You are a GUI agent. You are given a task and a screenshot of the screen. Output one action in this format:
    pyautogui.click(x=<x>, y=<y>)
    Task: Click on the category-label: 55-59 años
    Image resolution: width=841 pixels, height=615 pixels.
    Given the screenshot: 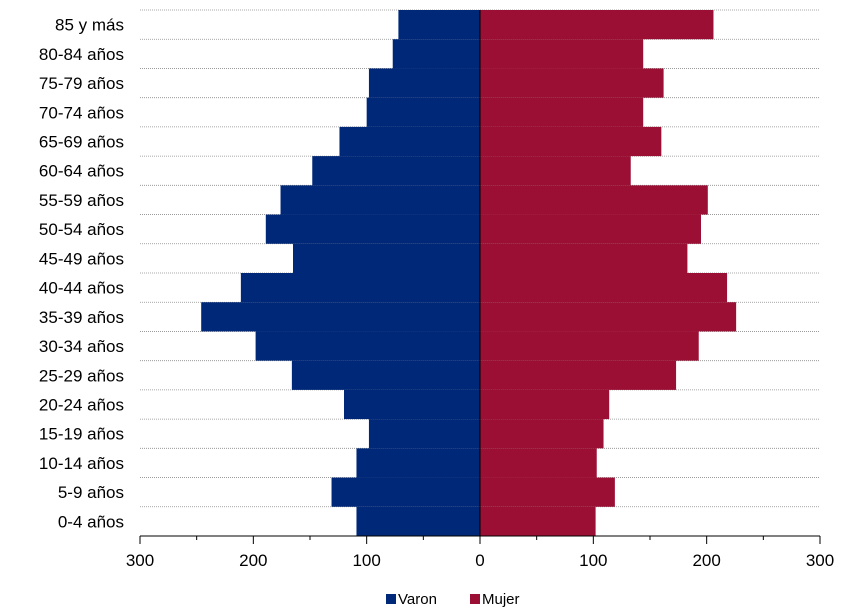 What is the action you would take?
    pyautogui.click(x=81, y=200)
    